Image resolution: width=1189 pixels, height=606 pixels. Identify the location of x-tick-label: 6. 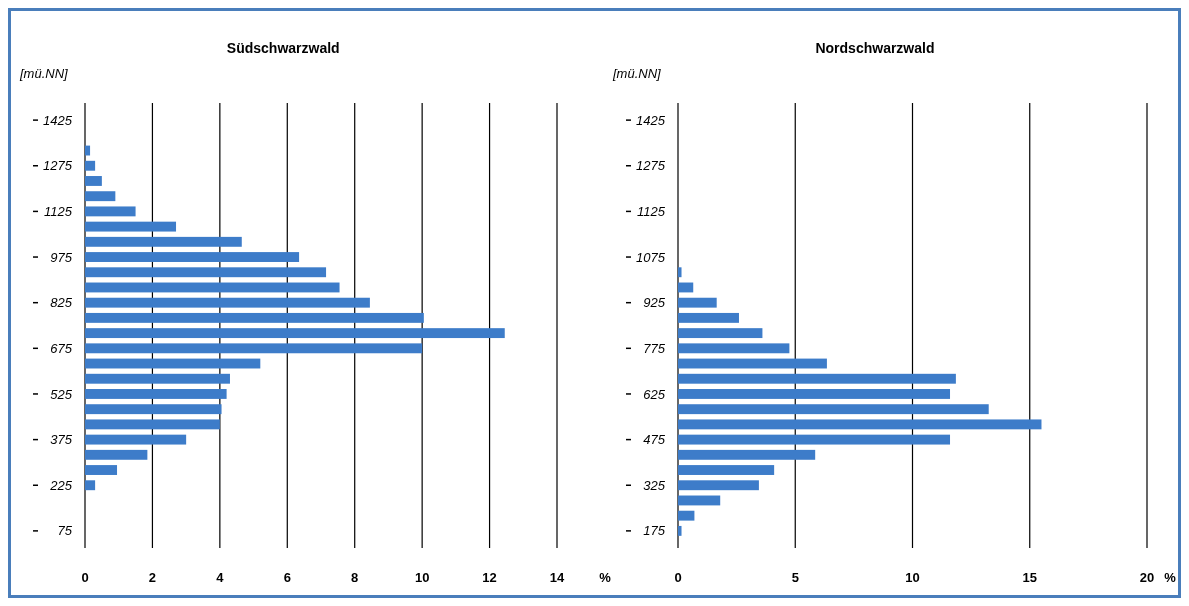
(287, 577).